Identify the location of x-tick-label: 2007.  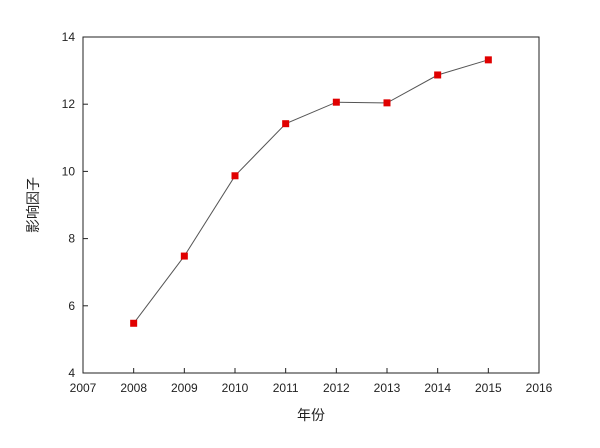
(83, 388).